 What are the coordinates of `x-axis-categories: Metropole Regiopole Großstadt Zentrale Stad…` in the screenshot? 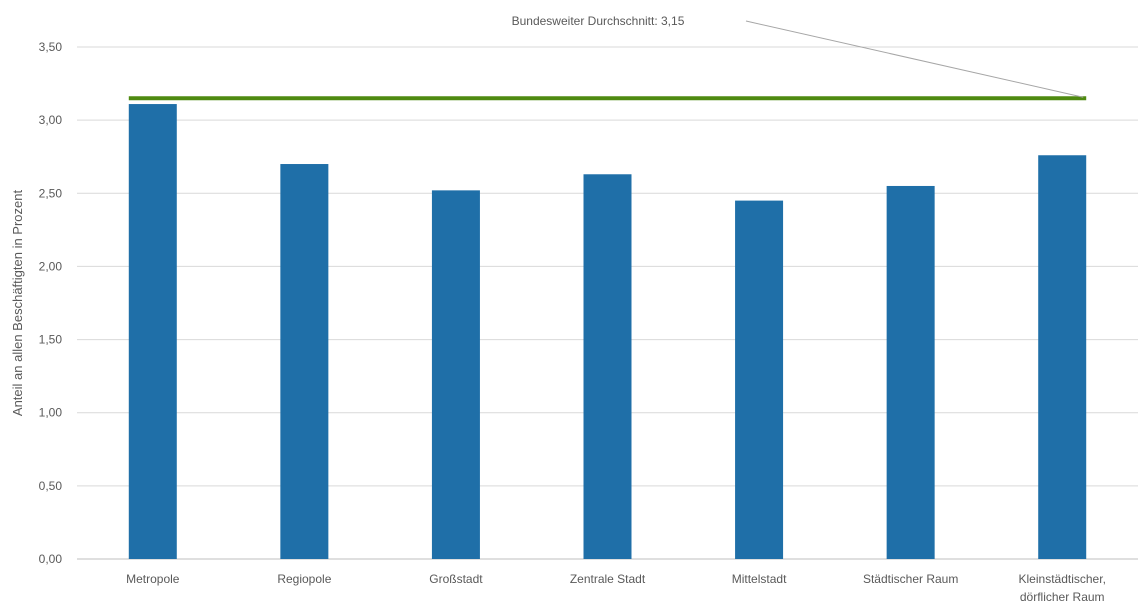 It's located at (616, 588).